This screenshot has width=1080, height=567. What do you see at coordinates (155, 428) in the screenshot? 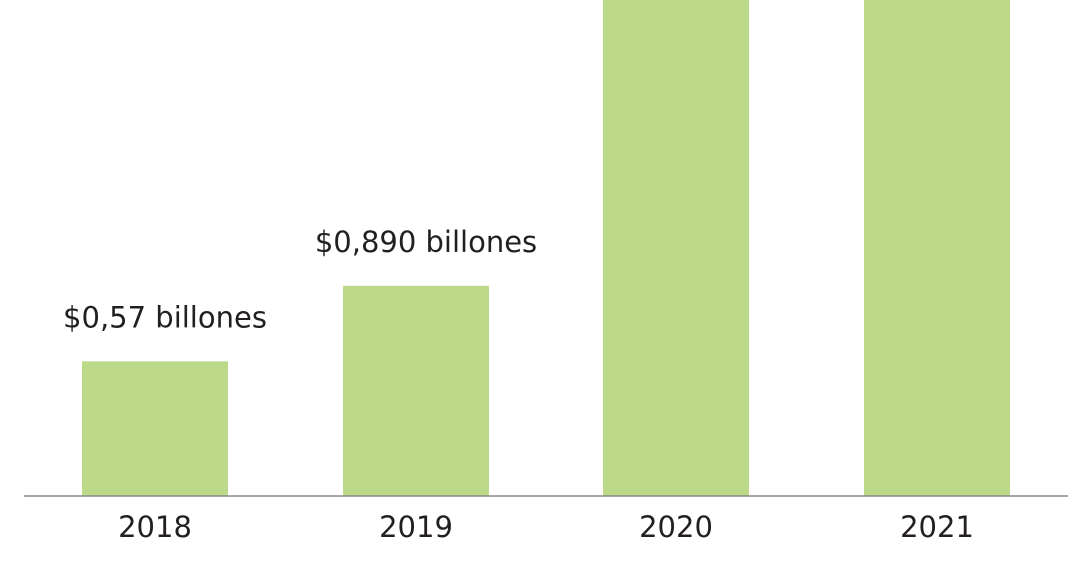
I see `bar-2018` at bounding box center [155, 428].